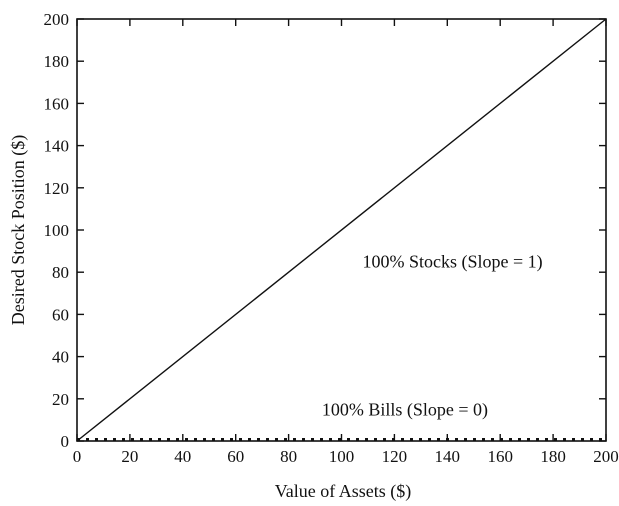 This screenshot has width=619, height=506. What do you see at coordinates (57, 230) in the screenshot?
I see `y-tick-label: 100` at bounding box center [57, 230].